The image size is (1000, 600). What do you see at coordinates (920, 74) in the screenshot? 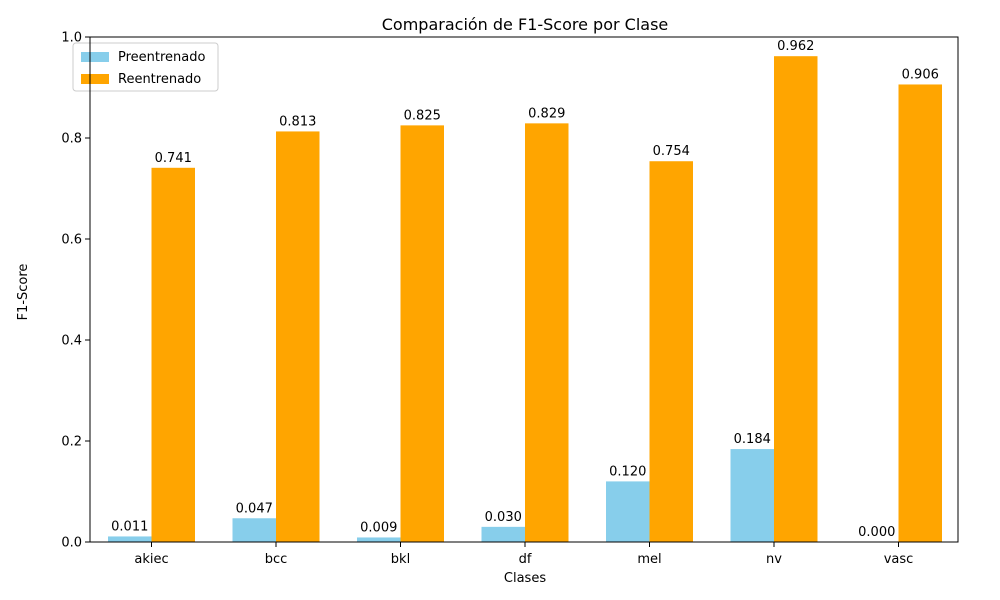
I see `data-label-reentrenado-vasc: 0.906` at bounding box center [920, 74].